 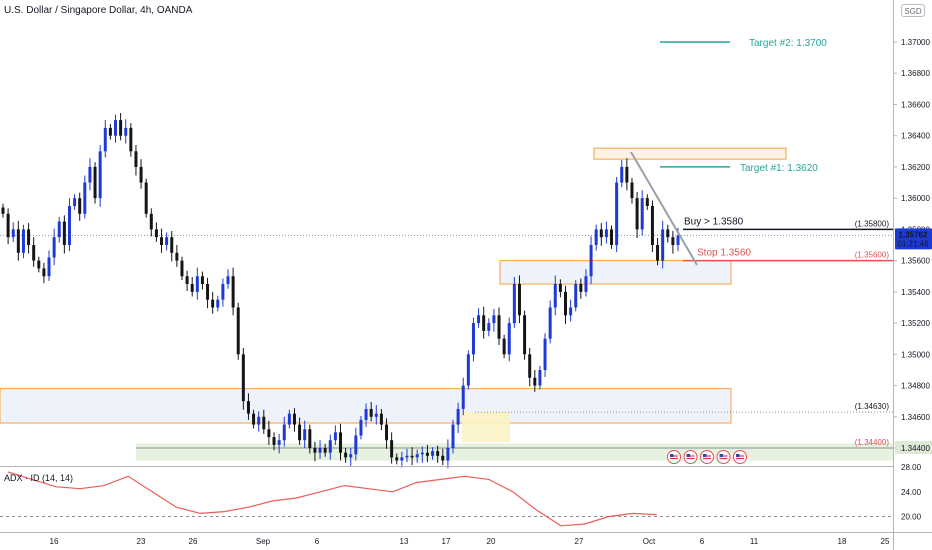 I want to click on time-tick-label: 18, so click(x=842, y=541).